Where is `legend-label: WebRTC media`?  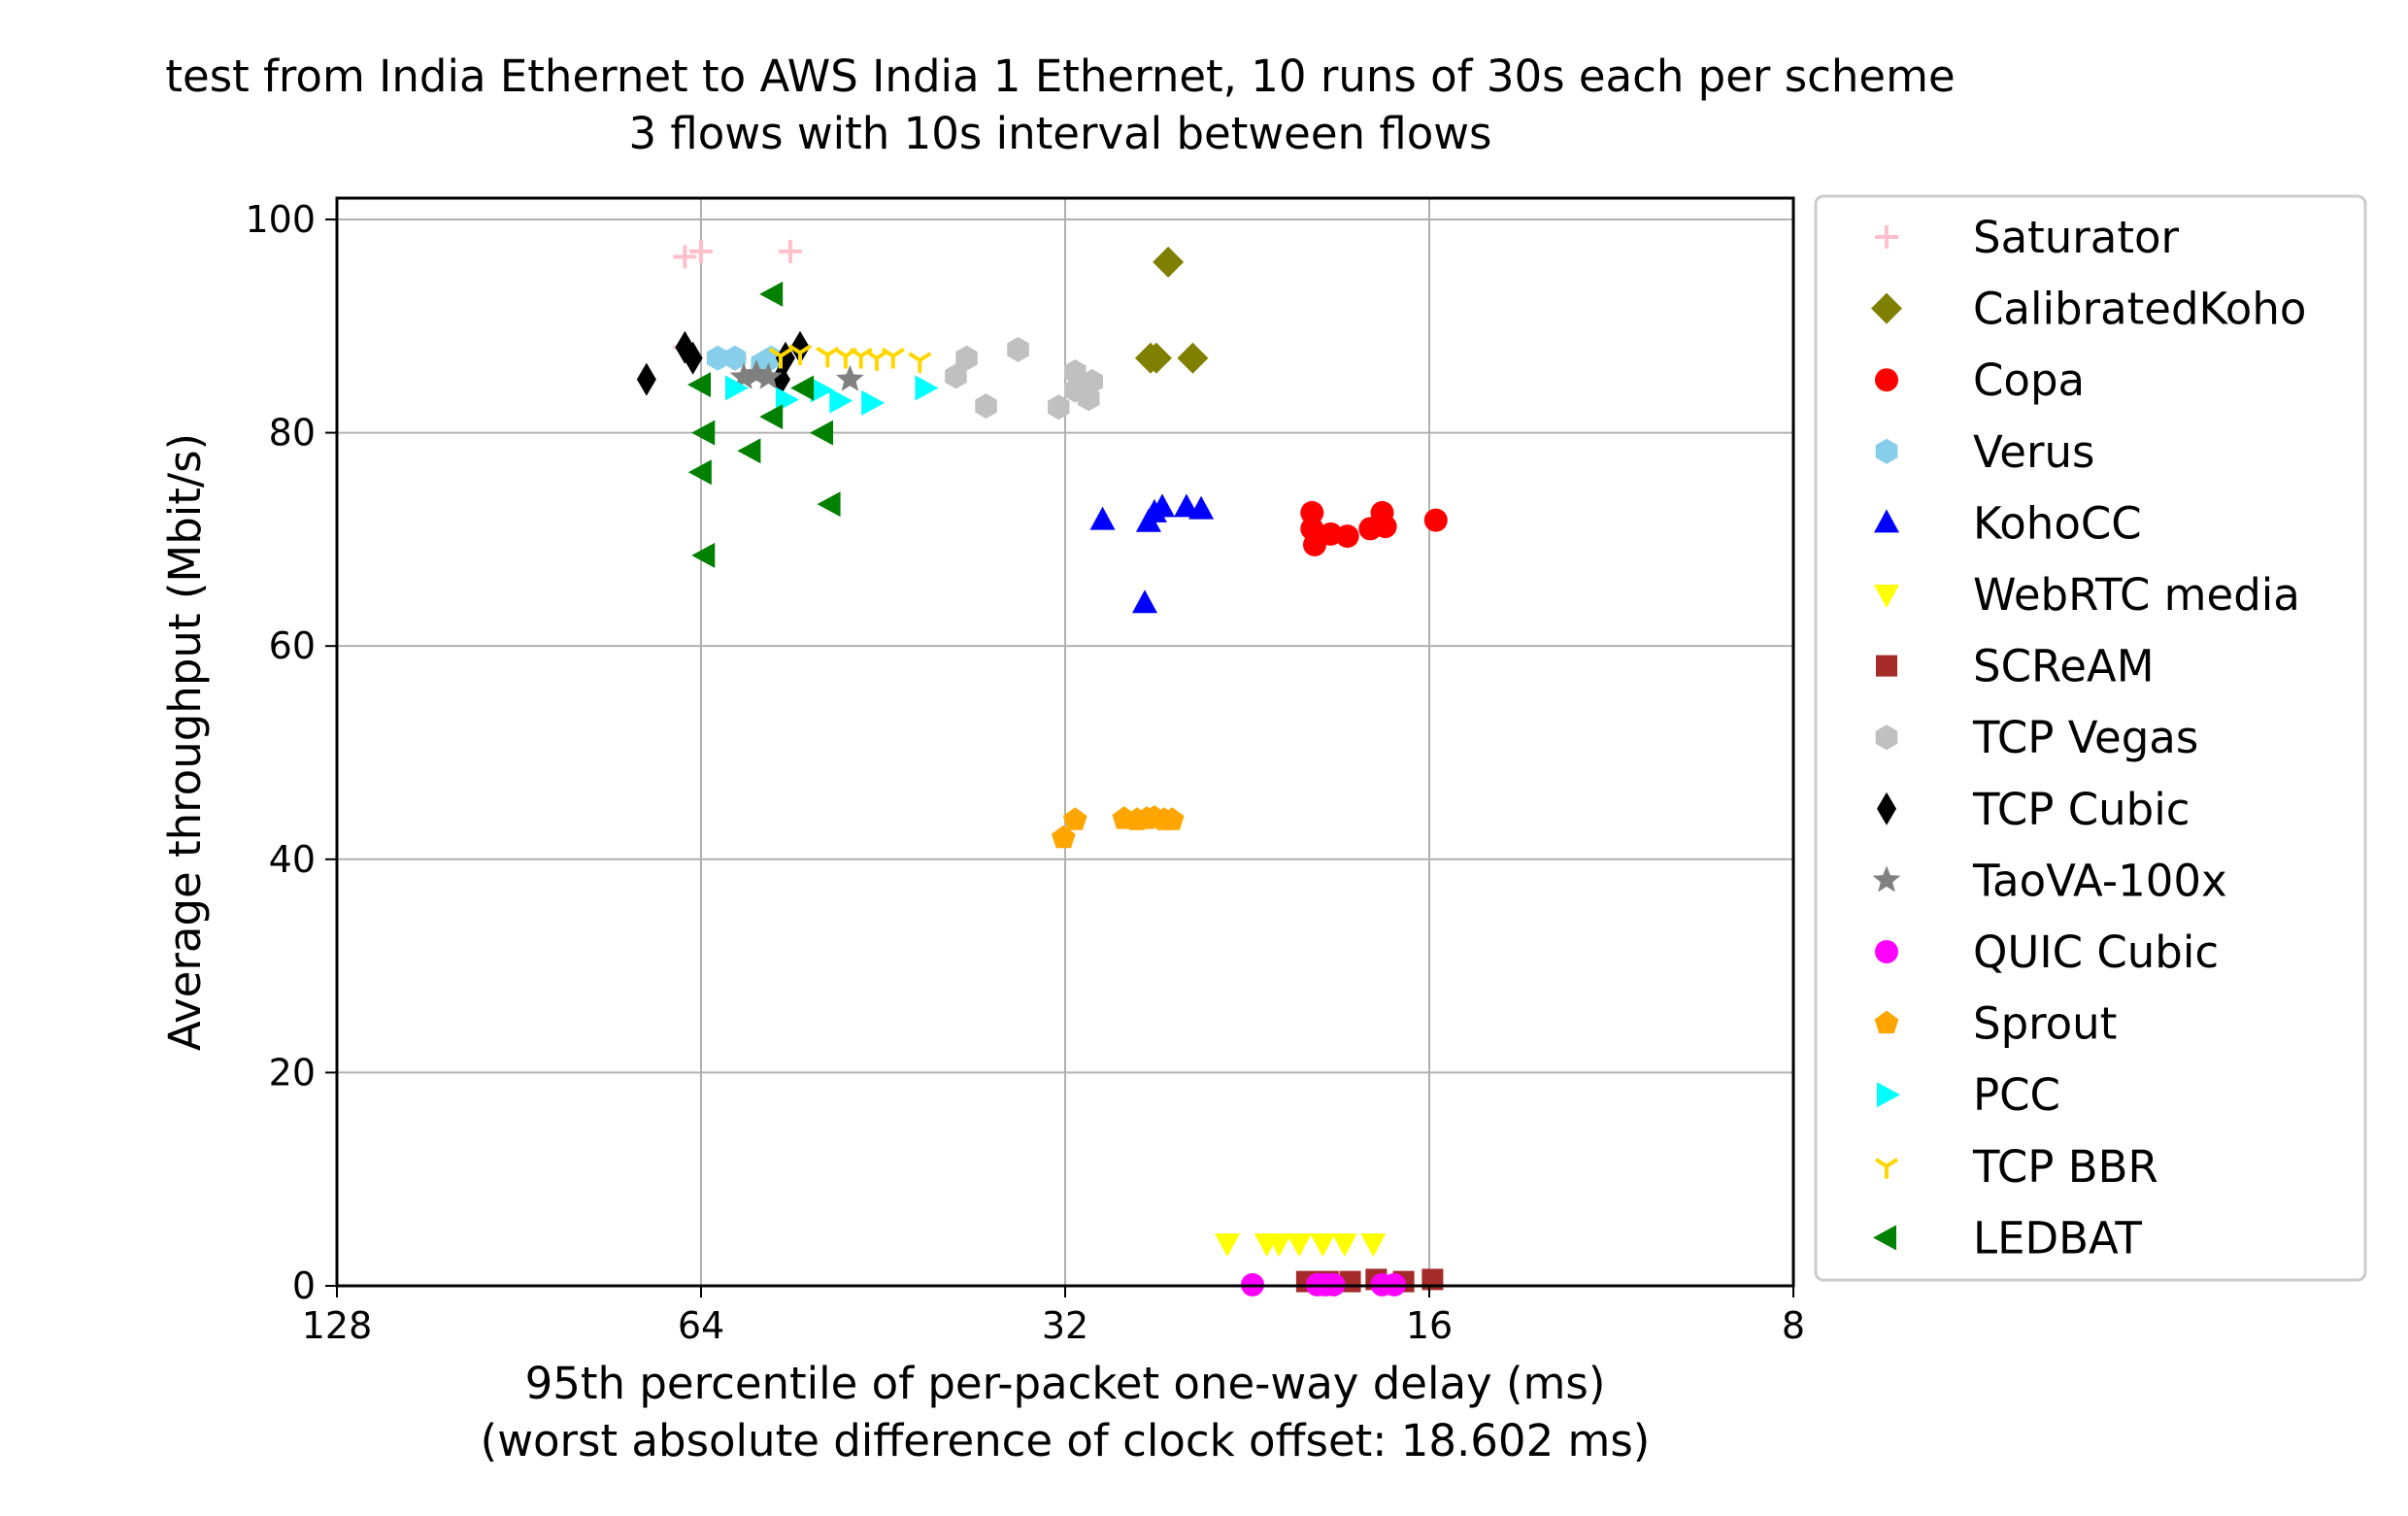 legend-label: WebRTC media is located at coordinates (2136, 595).